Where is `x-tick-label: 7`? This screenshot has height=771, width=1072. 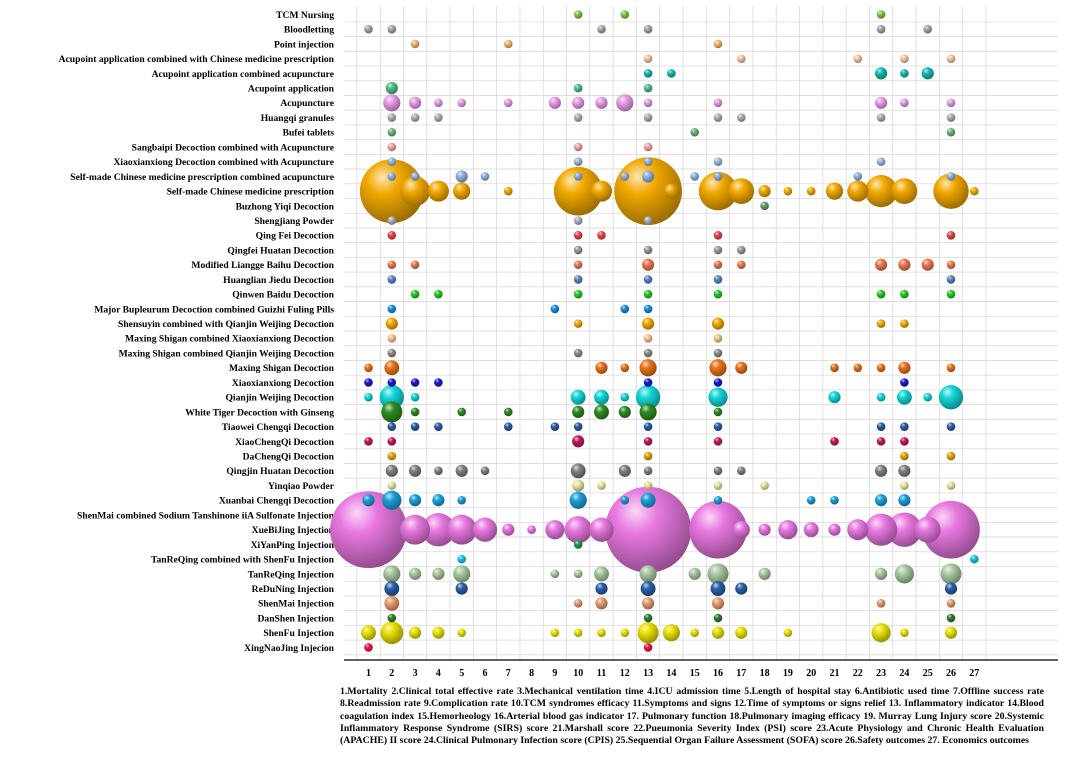
x-tick-label: 7 is located at coordinates (508, 673).